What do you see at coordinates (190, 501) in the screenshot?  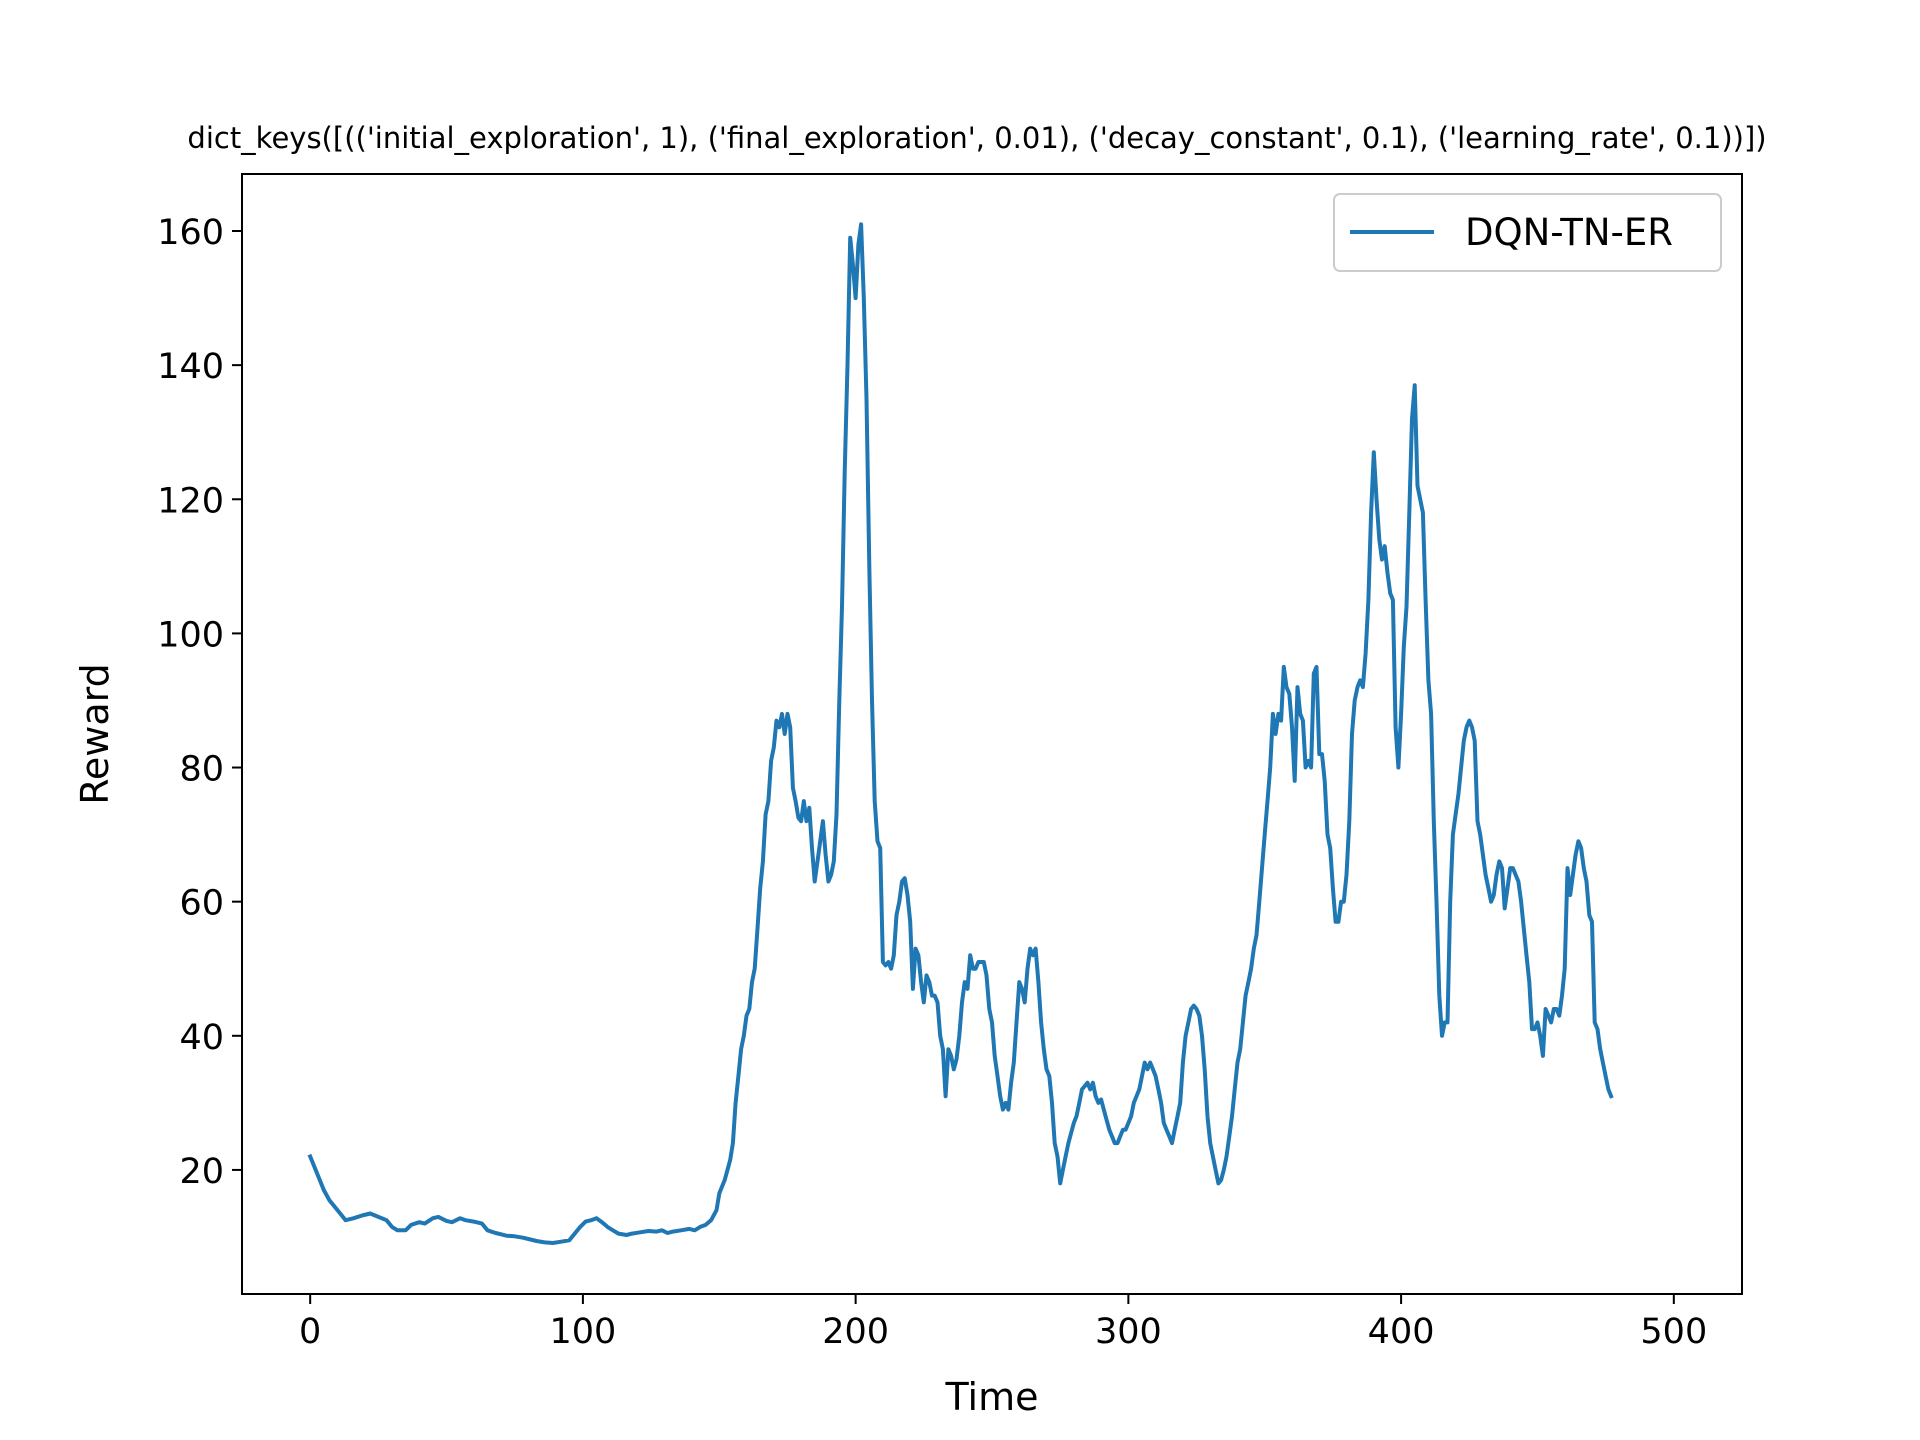 I see `y-tick-label: 120` at bounding box center [190, 501].